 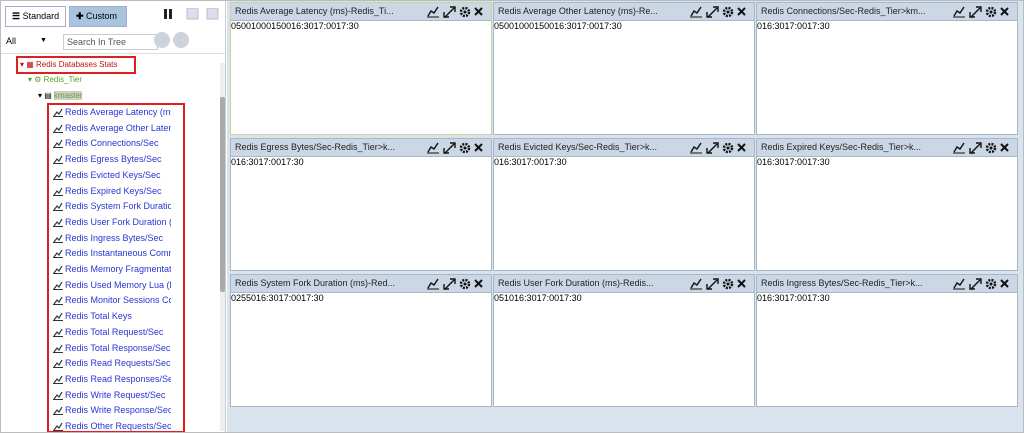 What do you see at coordinates (68, 95) in the screenshot?
I see `tree-label: kmaster` at bounding box center [68, 95].